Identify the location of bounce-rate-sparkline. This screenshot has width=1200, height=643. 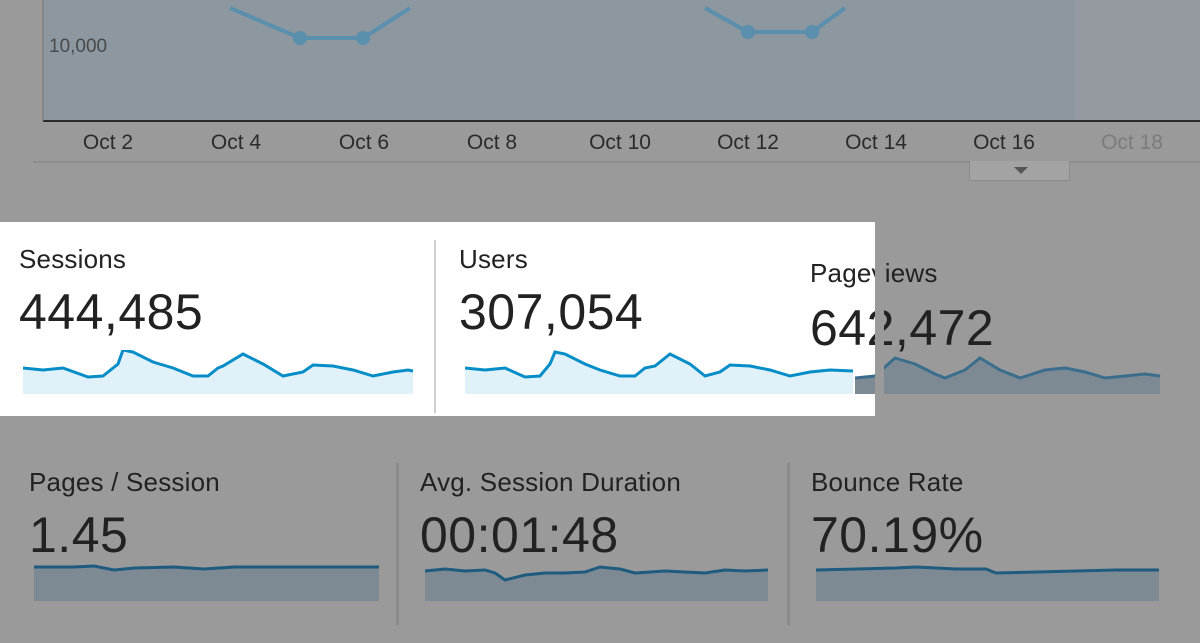
(987, 583).